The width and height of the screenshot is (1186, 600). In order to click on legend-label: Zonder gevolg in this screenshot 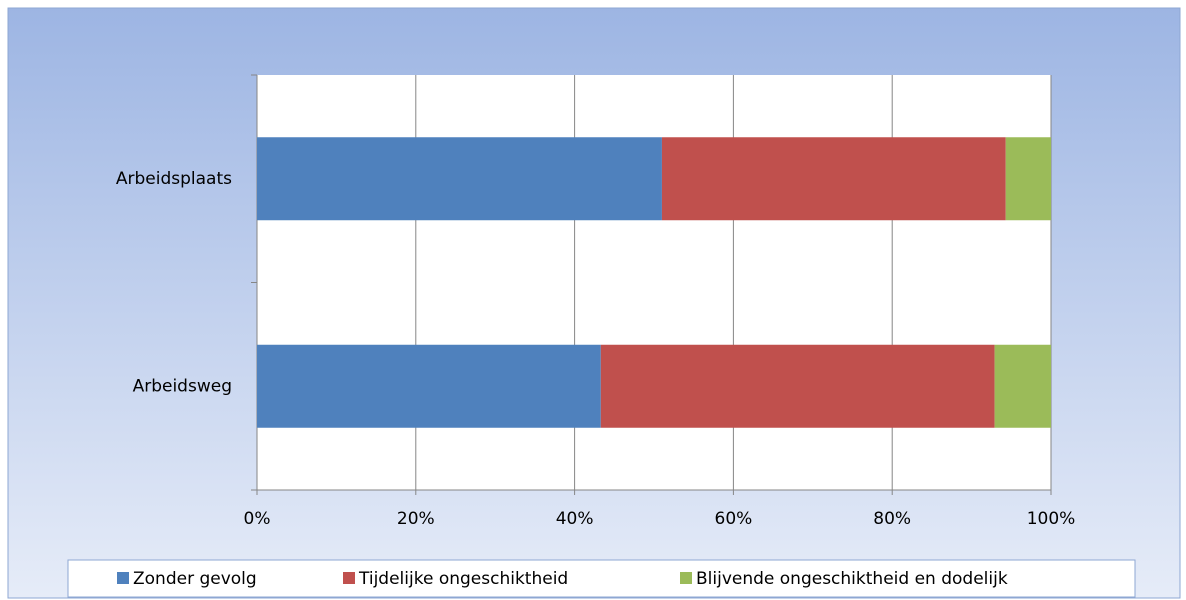, I will do `click(195, 579)`.